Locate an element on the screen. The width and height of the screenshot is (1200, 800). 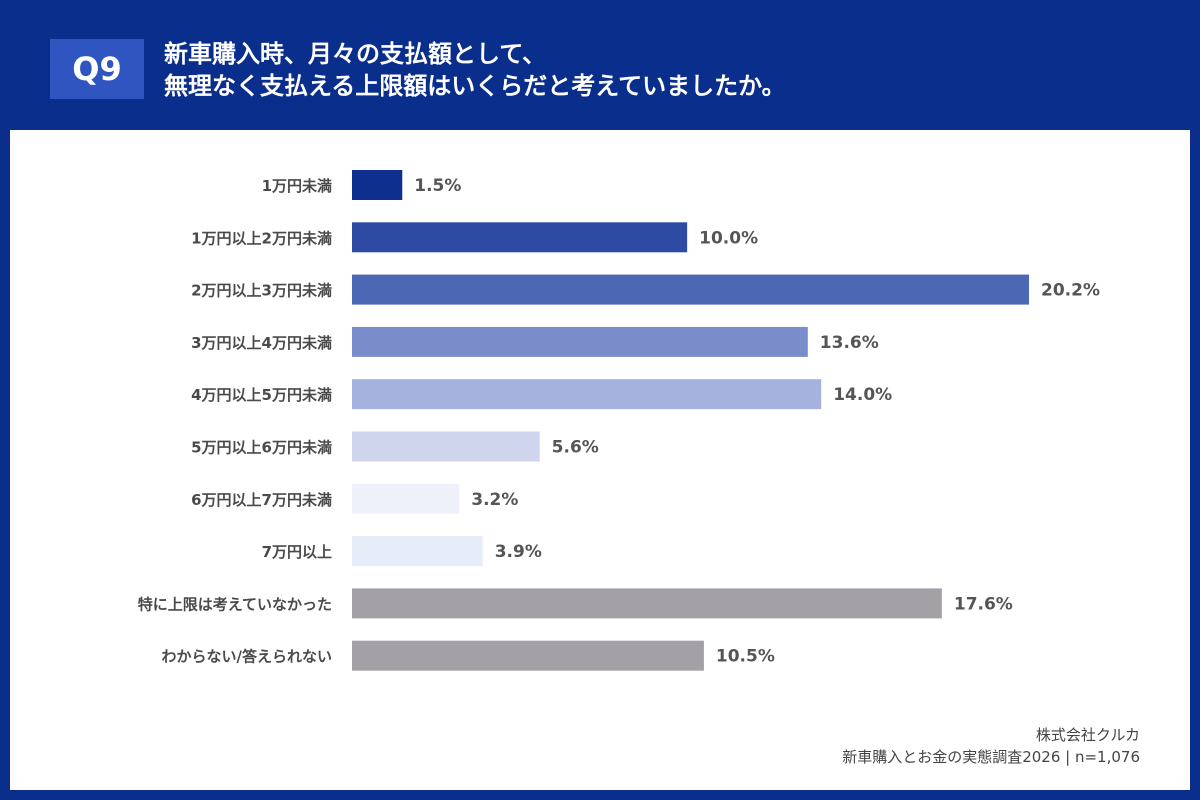
category-label: 7万円以上 is located at coordinates (297, 552).